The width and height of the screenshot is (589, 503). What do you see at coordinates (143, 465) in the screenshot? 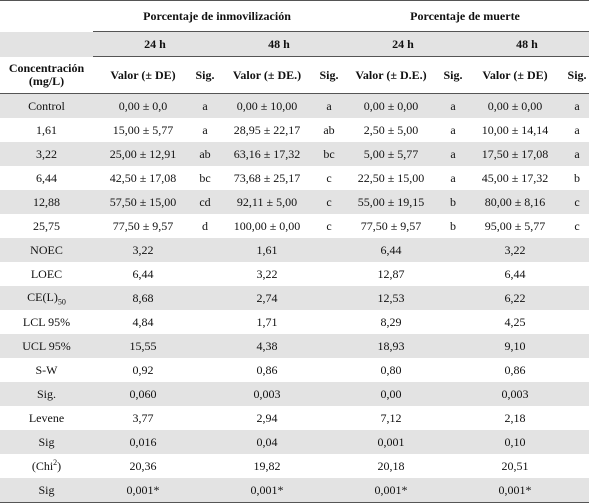
I see `value-cell: 20,36` at bounding box center [143, 465].